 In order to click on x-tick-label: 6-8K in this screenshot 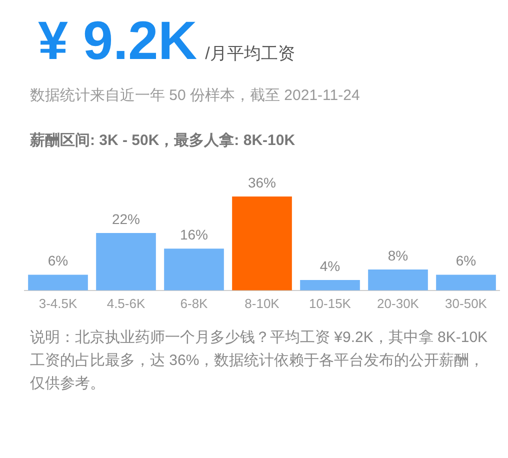, I will do `click(194, 303)`.